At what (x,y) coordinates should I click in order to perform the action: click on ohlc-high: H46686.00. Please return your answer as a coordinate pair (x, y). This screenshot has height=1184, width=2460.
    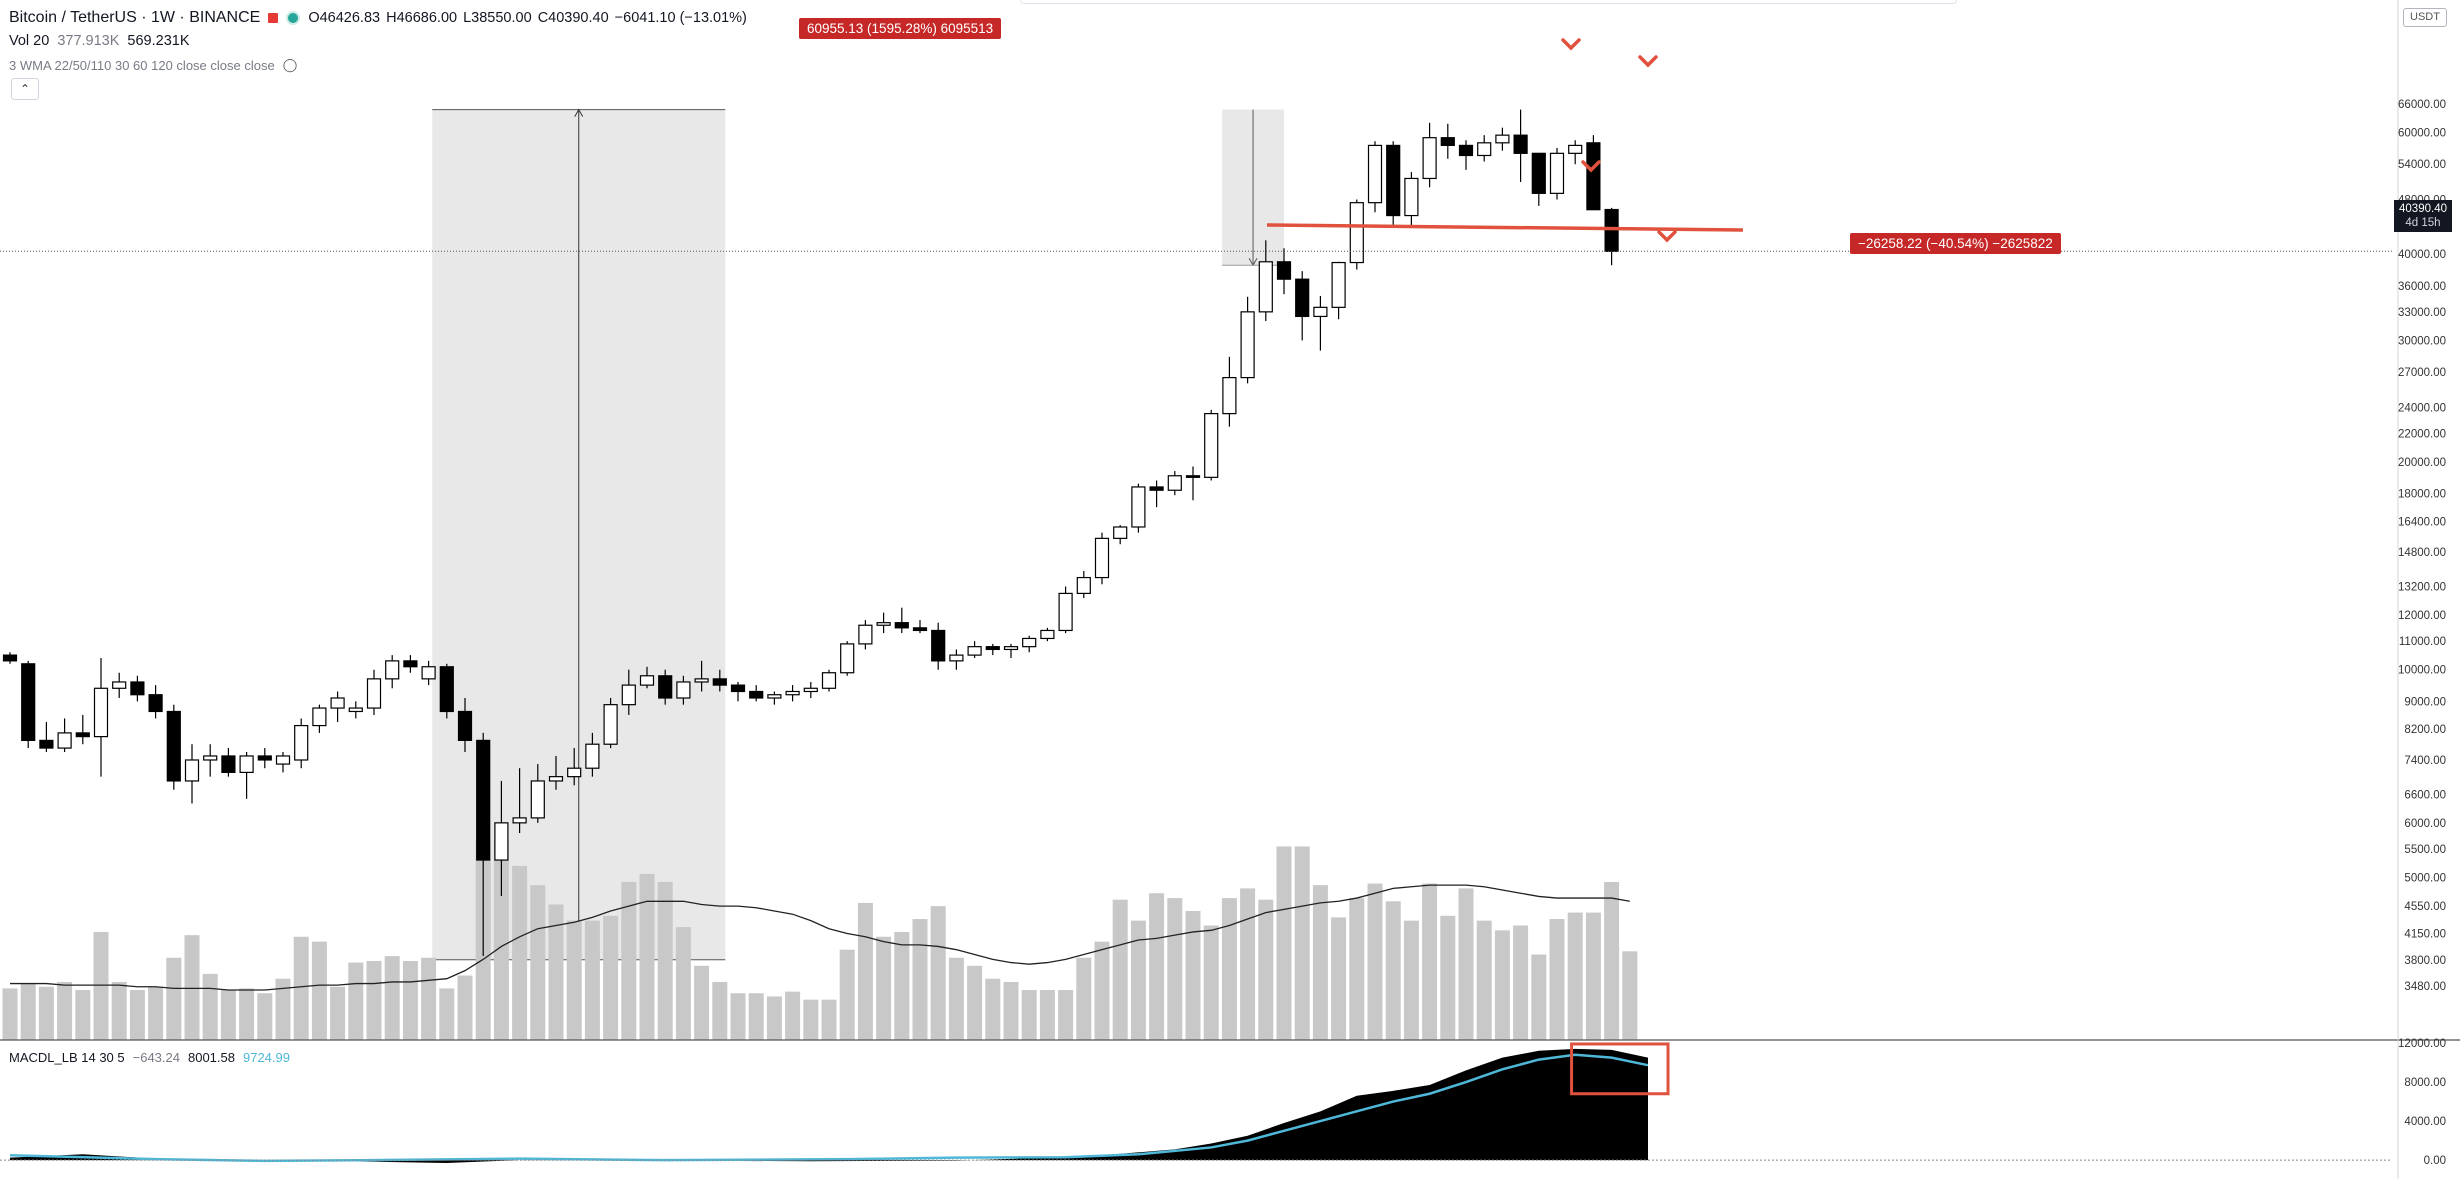
    Looking at the image, I should click on (422, 18).